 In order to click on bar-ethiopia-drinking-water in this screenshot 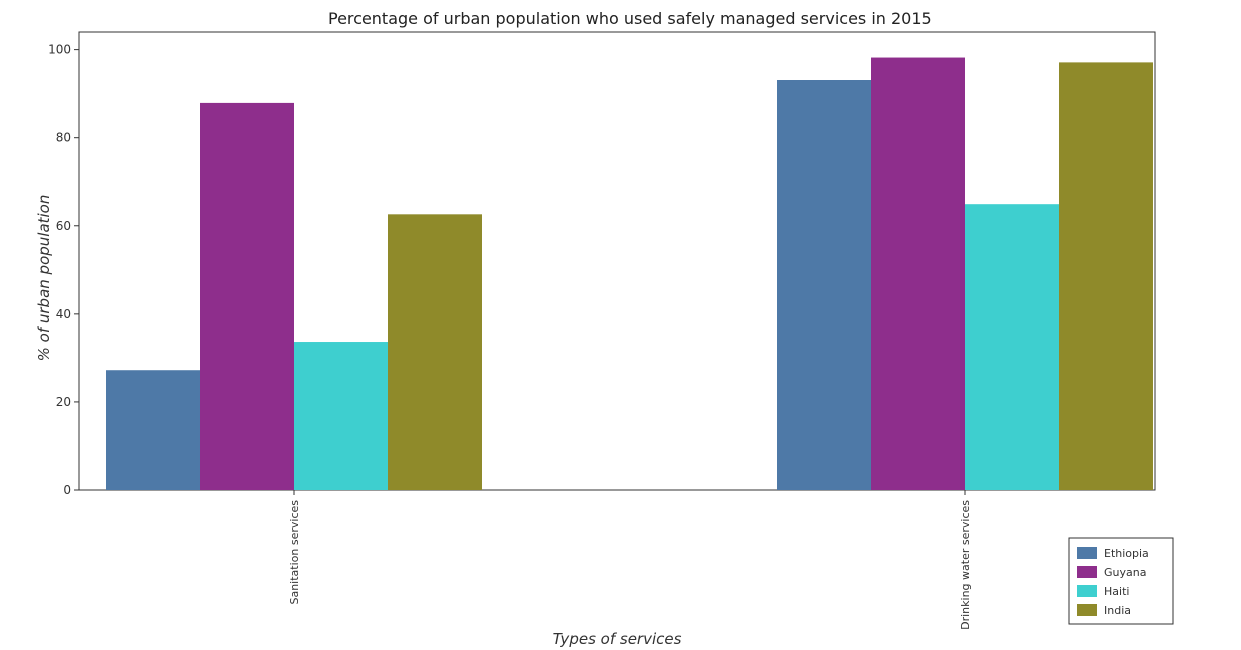, I will do `click(824, 285)`.